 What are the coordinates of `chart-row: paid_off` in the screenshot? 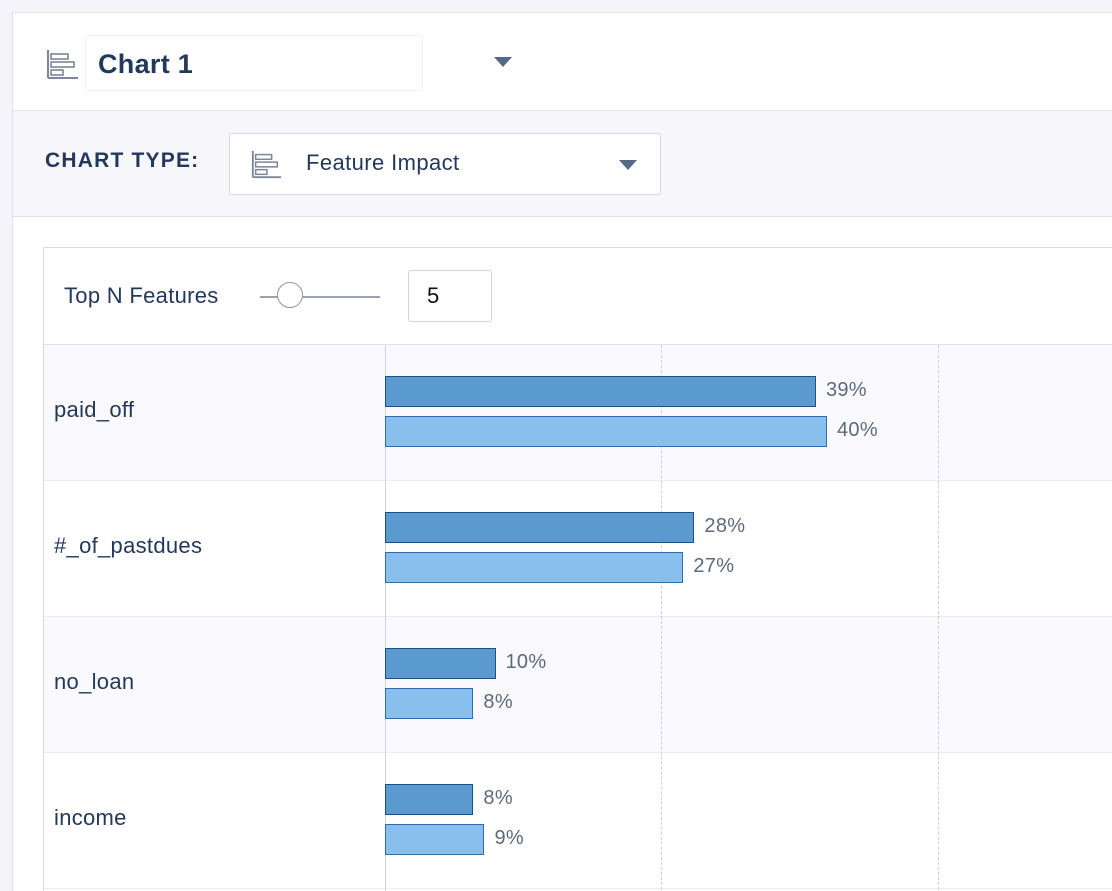 It's located at (578, 413).